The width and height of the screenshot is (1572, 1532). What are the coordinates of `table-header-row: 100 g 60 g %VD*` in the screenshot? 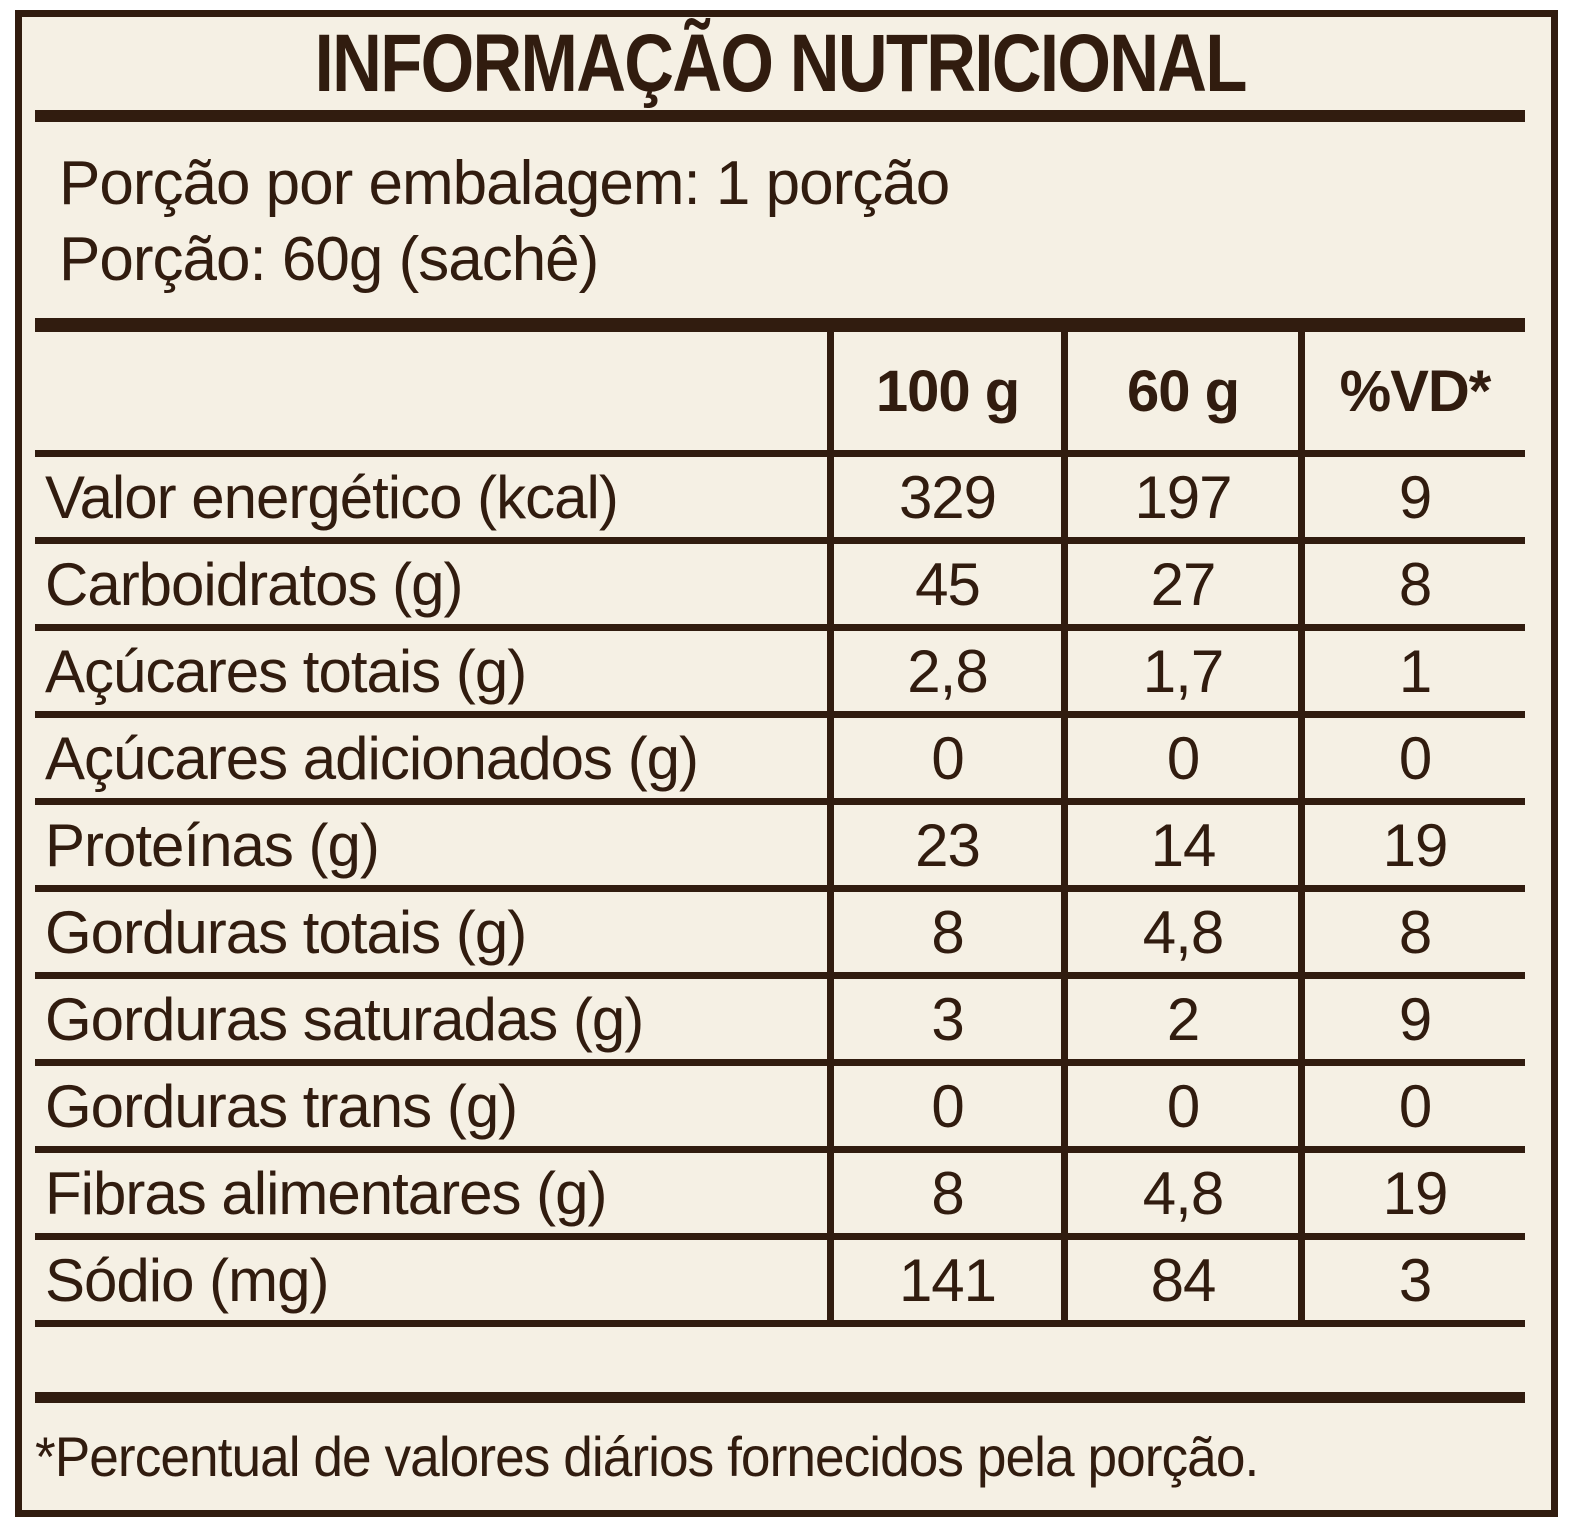 It's located at (780, 387).